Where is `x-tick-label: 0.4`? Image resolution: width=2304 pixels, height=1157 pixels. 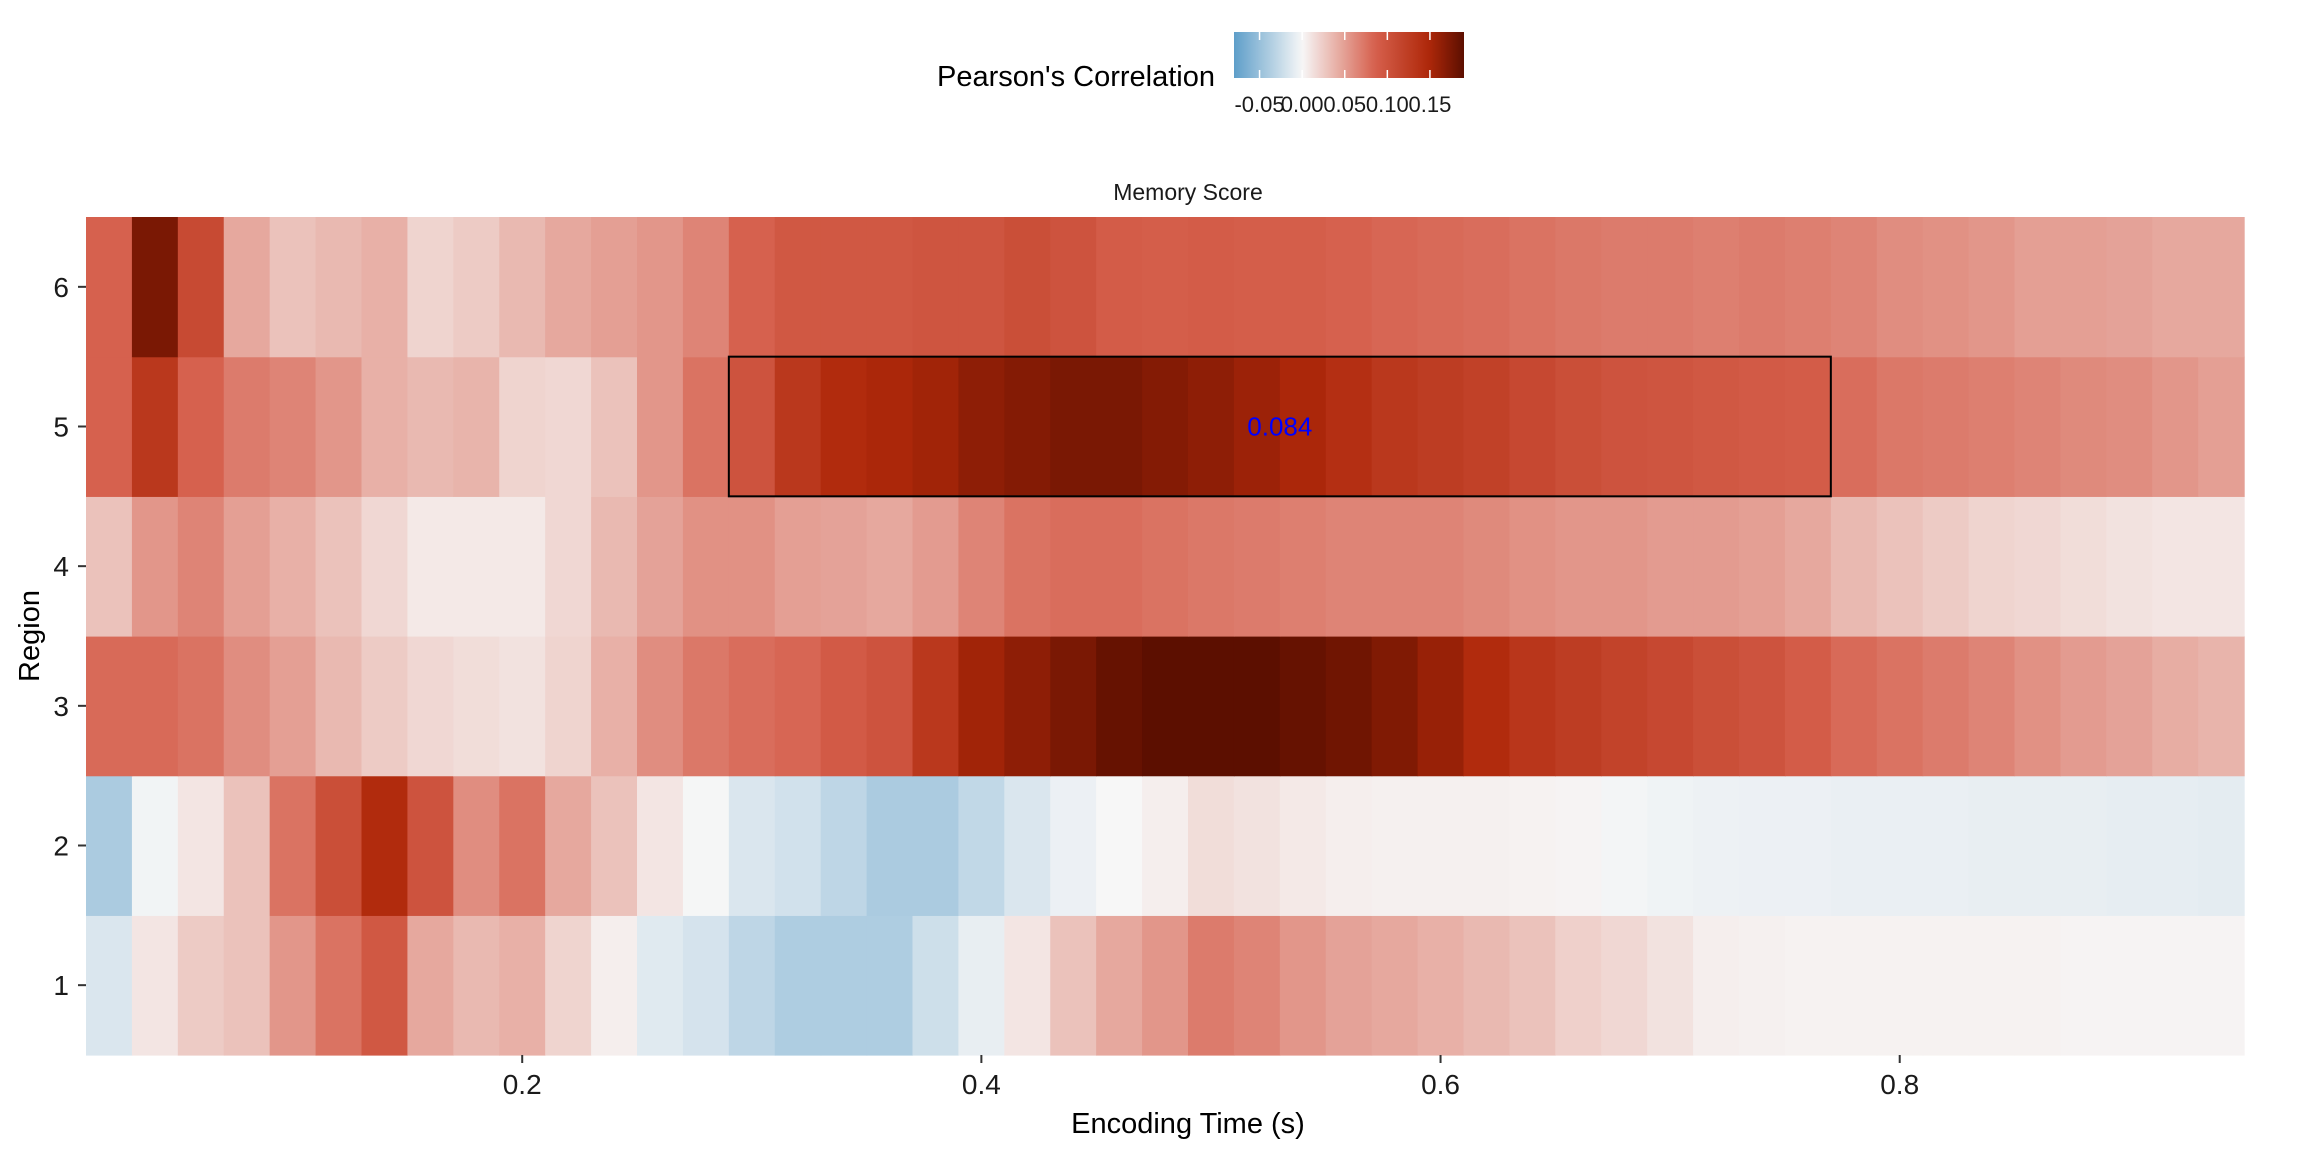
x-tick-label: 0.4 is located at coordinates (981, 1084).